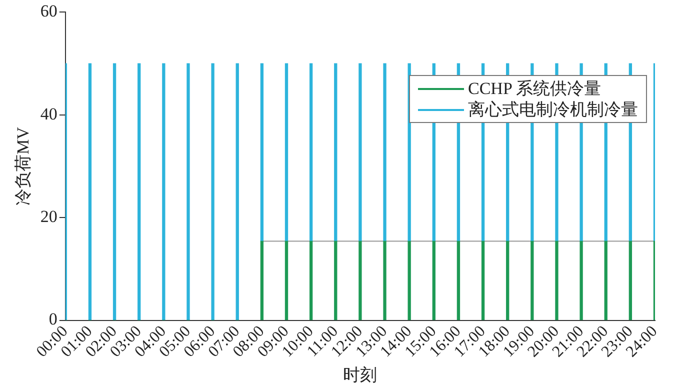 The width and height of the screenshot is (693, 390). Describe the element at coordinates (553, 109) in the screenshot. I see `legend-label: 离心式电制冷机制冷量` at that location.